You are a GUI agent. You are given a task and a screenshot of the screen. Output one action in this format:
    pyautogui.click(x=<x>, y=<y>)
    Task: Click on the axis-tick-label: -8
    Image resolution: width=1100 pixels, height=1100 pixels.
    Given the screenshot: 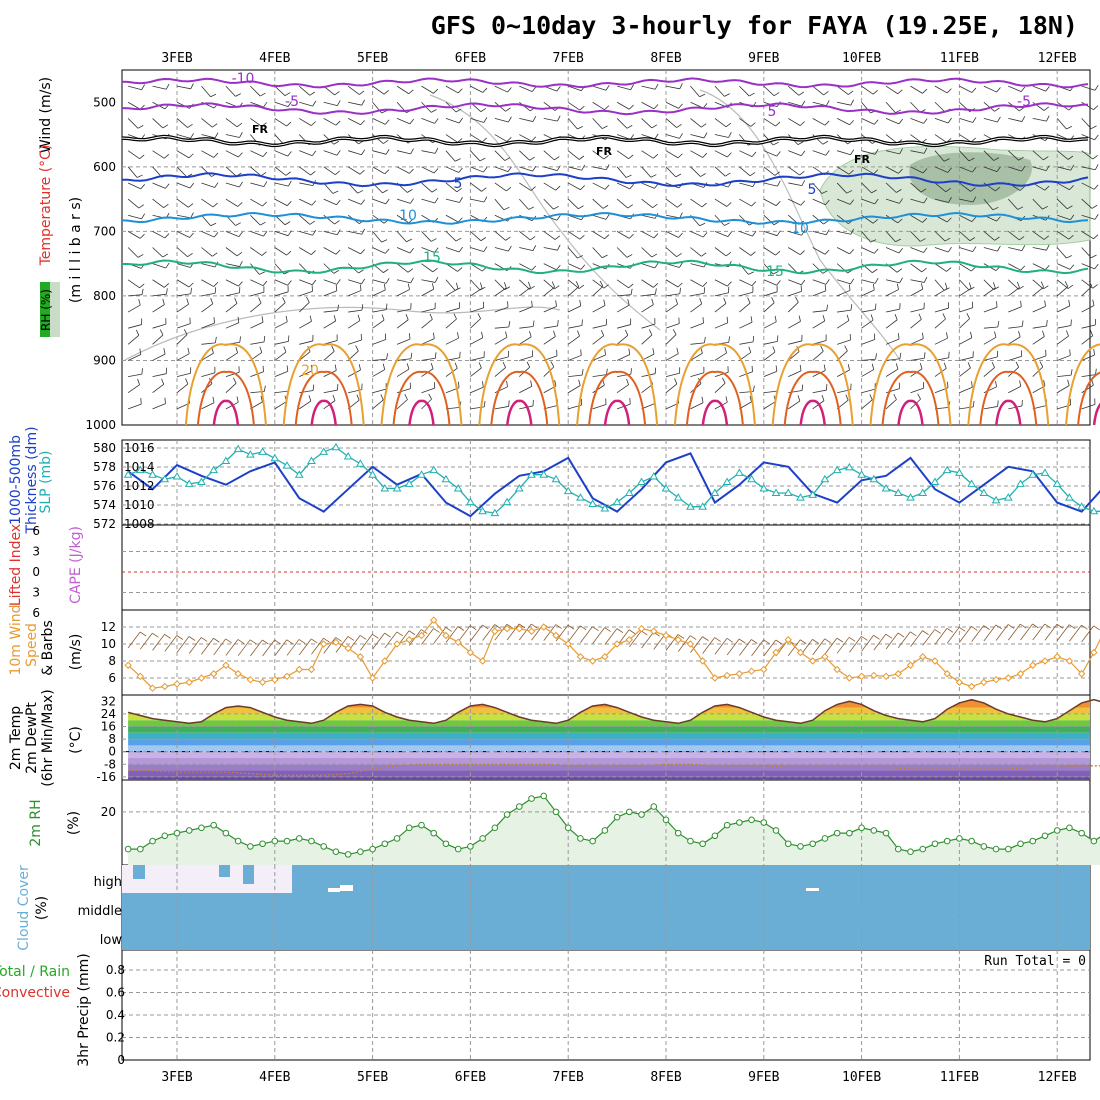 What is the action you would take?
    pyautogui.click(x=110, y=764)
    